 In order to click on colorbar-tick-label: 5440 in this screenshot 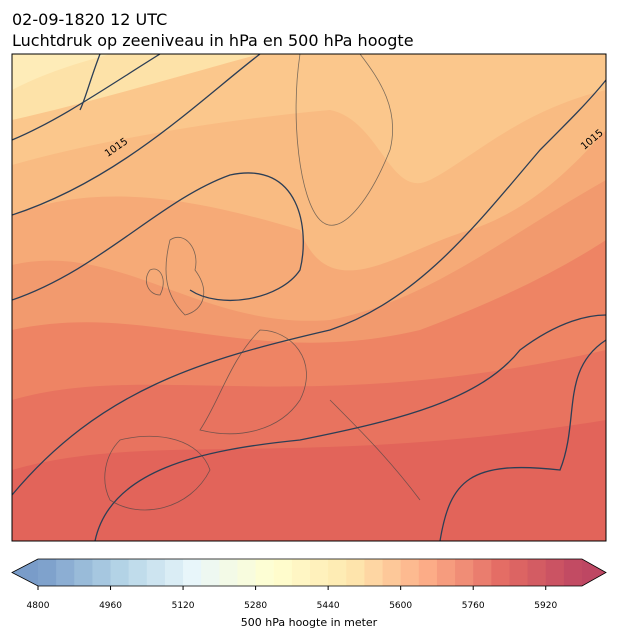, I will do `click(328, 606)`.